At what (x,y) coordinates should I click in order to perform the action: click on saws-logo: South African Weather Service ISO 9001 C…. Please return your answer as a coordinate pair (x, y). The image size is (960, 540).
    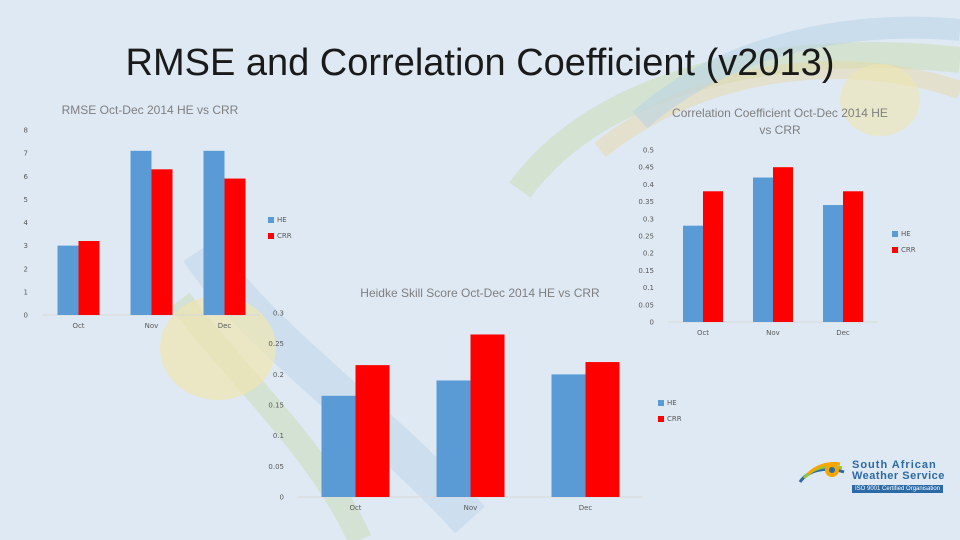
    Looking at the image, I should click on (876, 477).